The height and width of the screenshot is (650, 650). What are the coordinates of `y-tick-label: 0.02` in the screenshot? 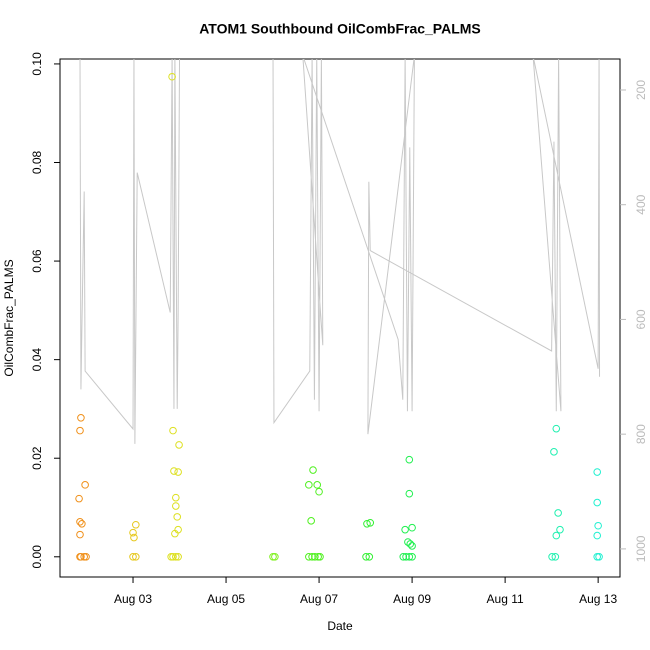 It's located at (37, 458).